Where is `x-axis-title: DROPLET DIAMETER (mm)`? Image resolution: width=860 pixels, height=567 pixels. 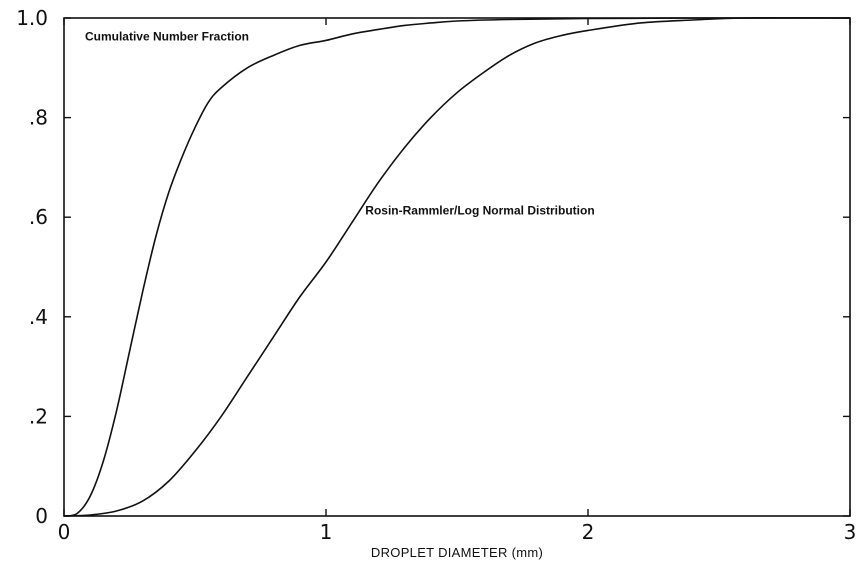 x-axis-title: DROPLET DIAMETER (mm) is located at coordinates (457, 552).